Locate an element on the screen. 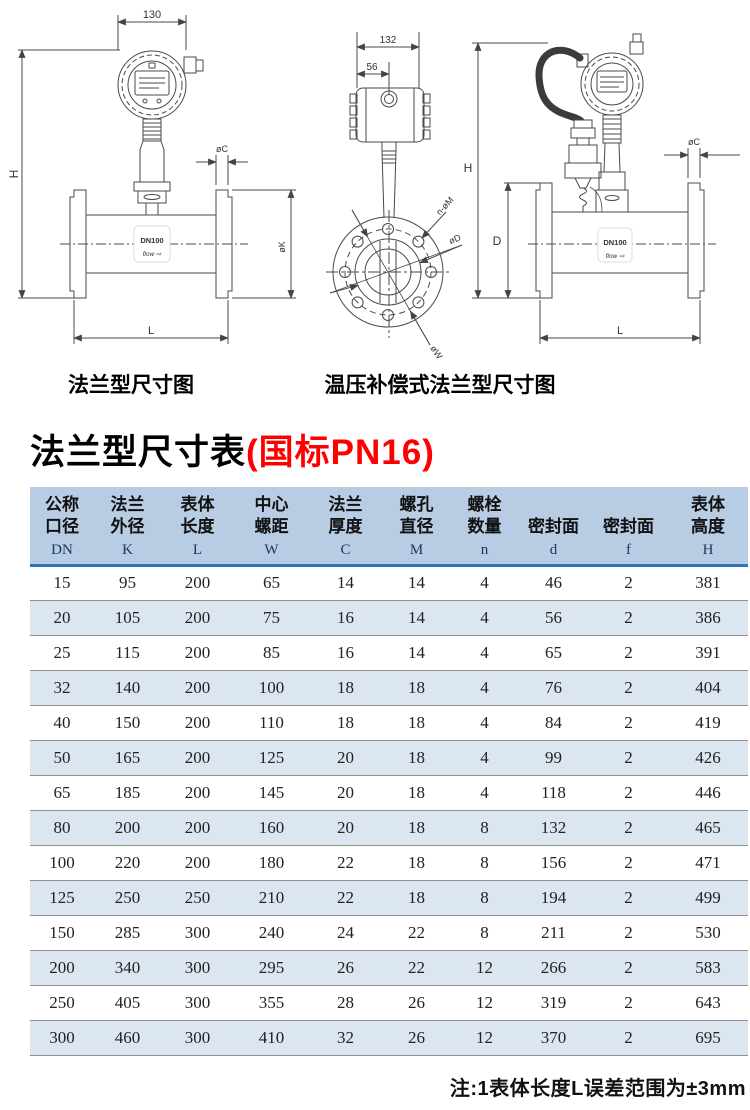  flange-face-drawing is located at coordinates (394, 189).